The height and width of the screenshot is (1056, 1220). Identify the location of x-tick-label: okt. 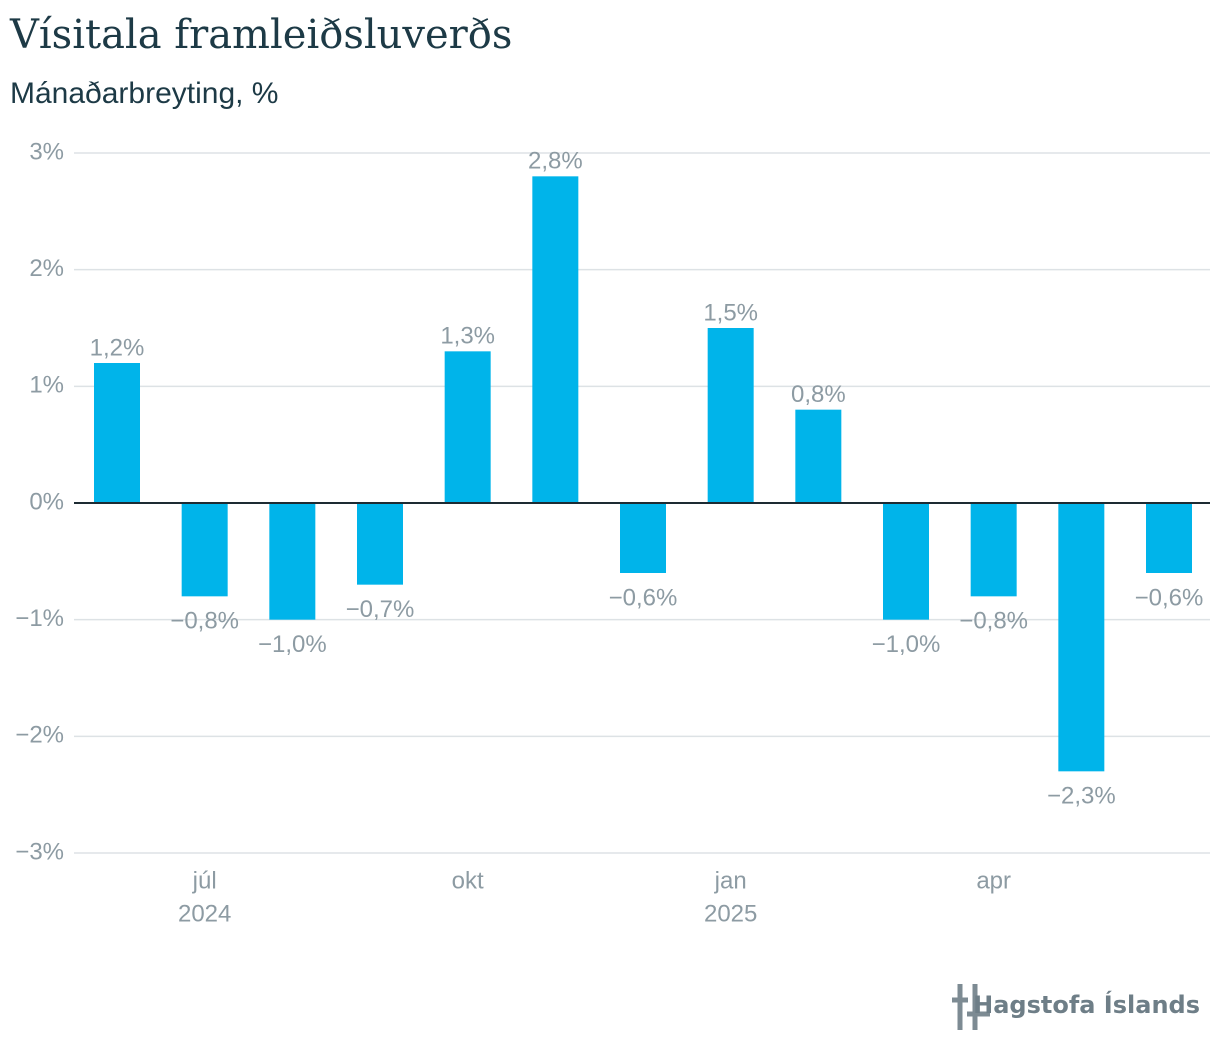
(468, 880).